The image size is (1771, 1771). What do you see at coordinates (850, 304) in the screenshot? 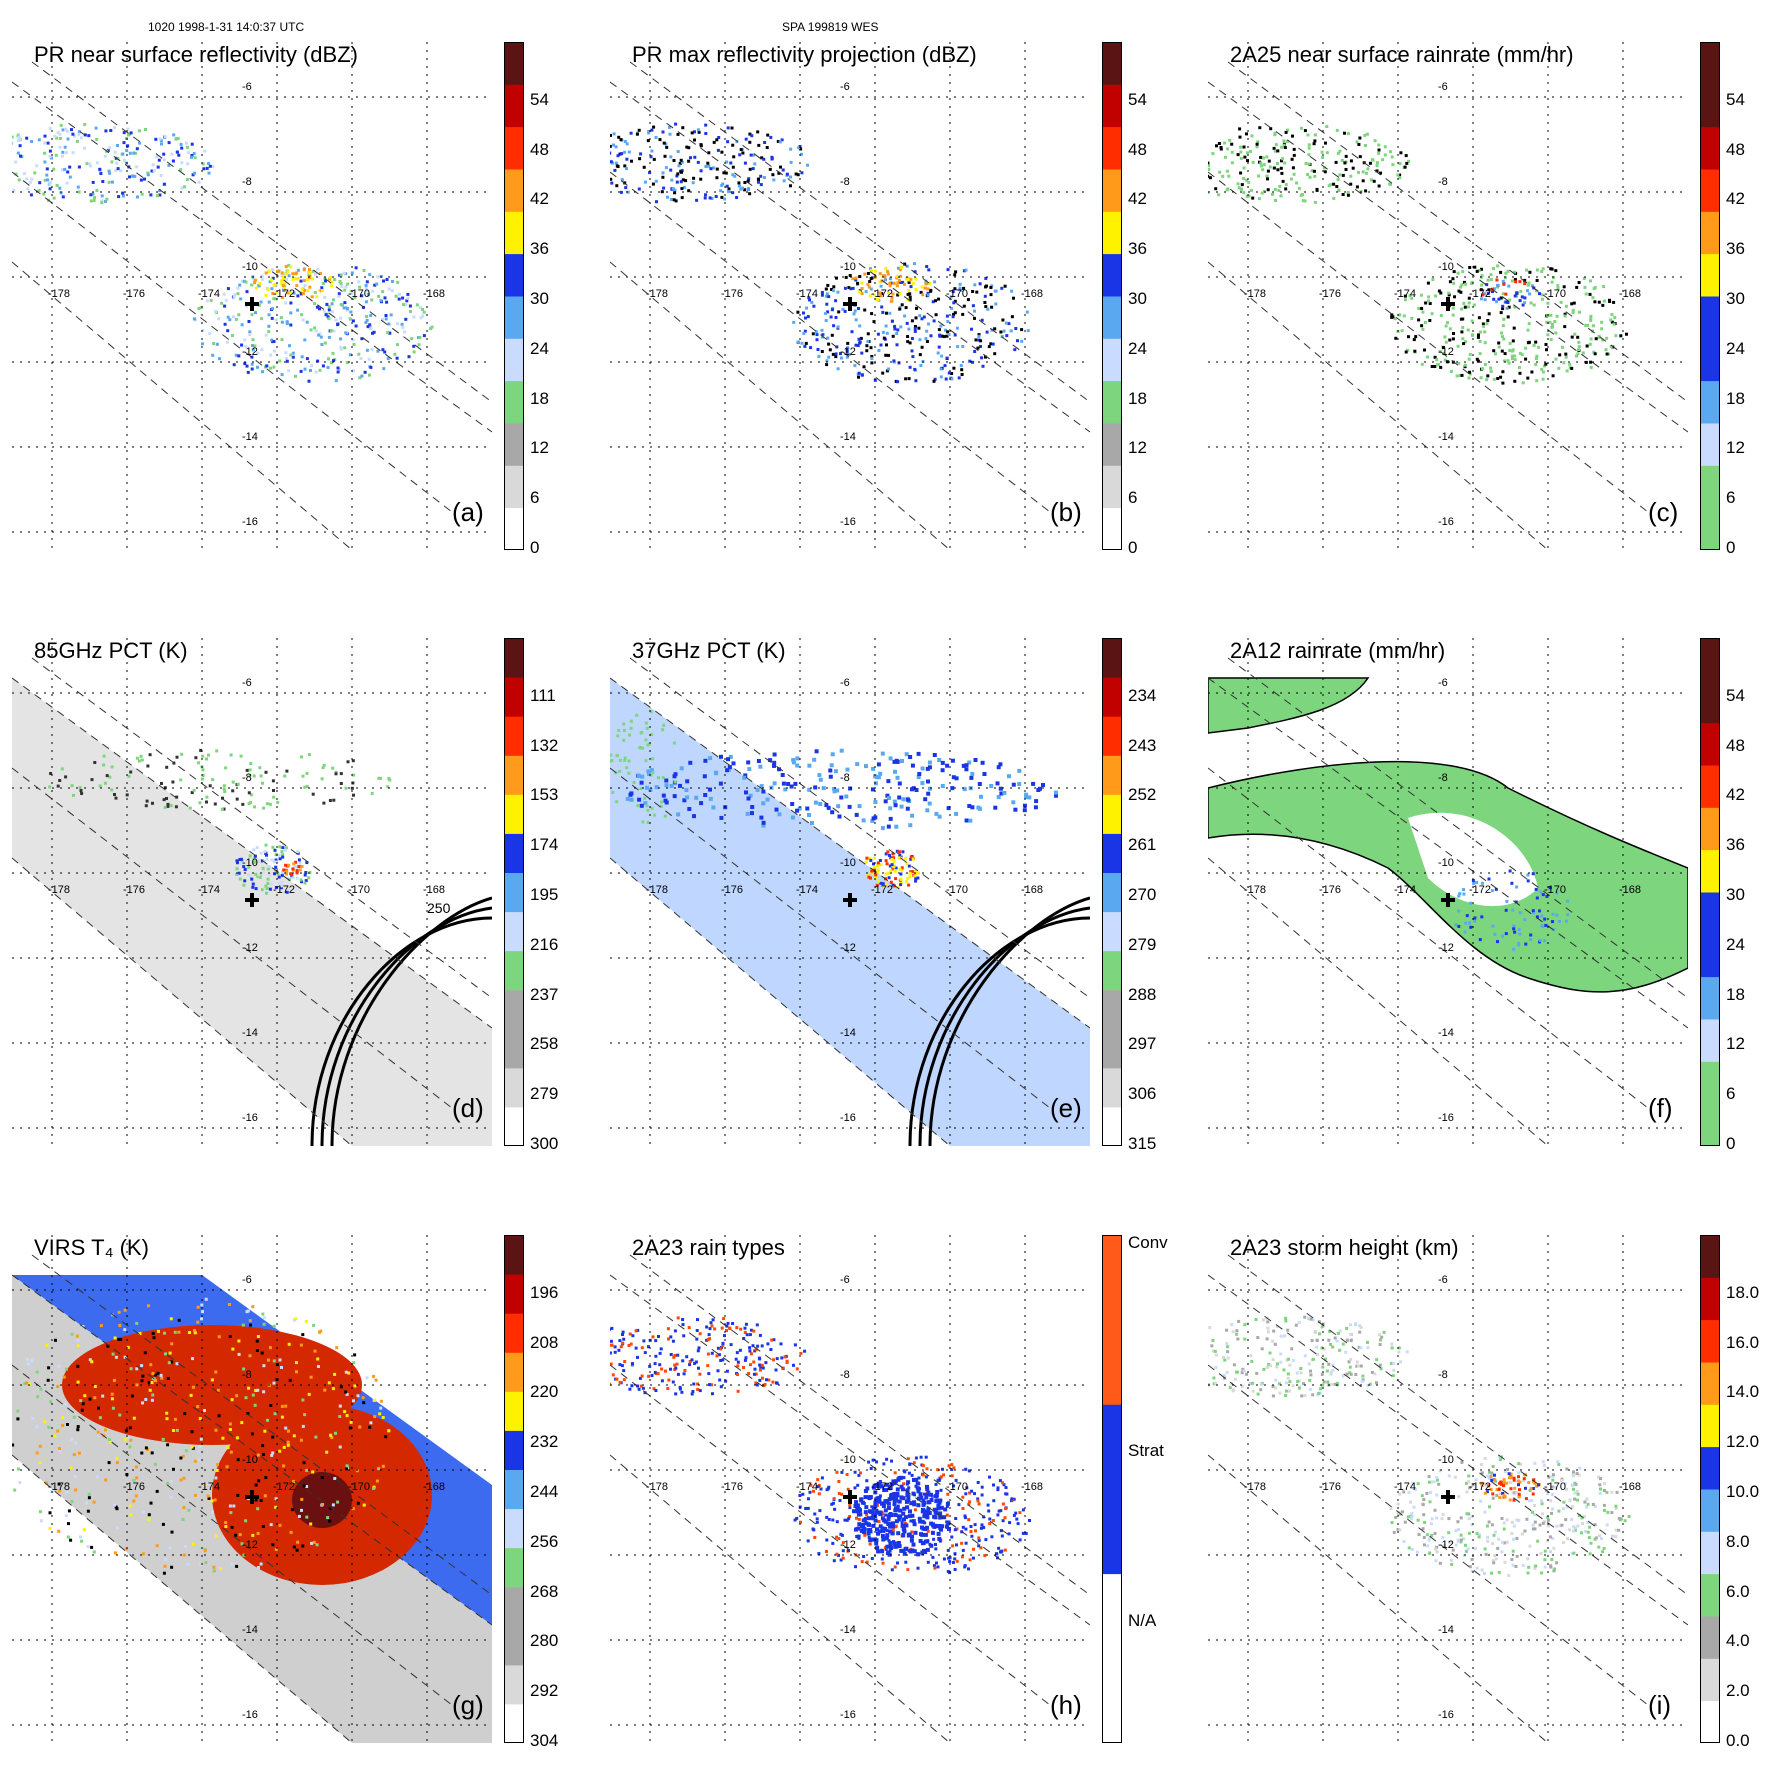
I see `cross-icon` at bounding box center [850, 304].